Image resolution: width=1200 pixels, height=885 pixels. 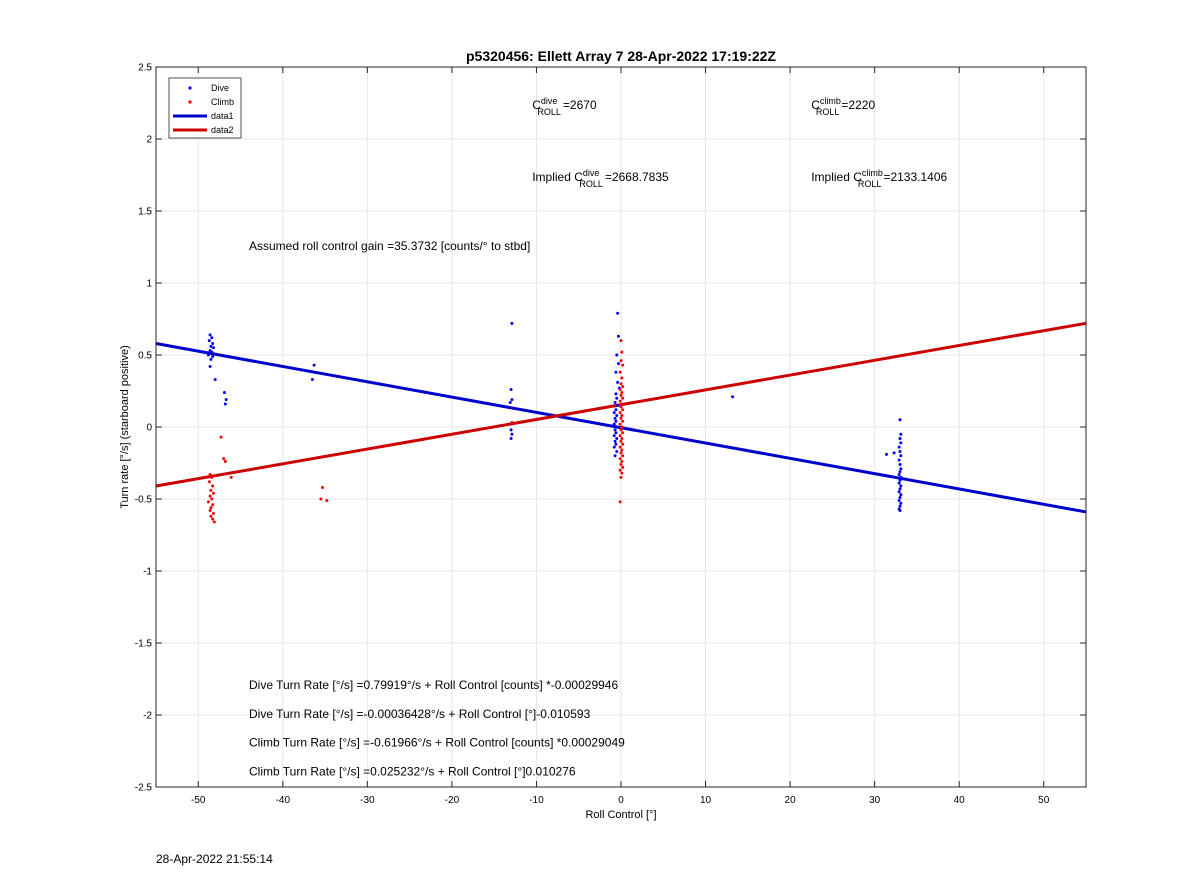 I want to click on annotation-cdive: Cdive ROLL =2670, so click(x=564, y=106).